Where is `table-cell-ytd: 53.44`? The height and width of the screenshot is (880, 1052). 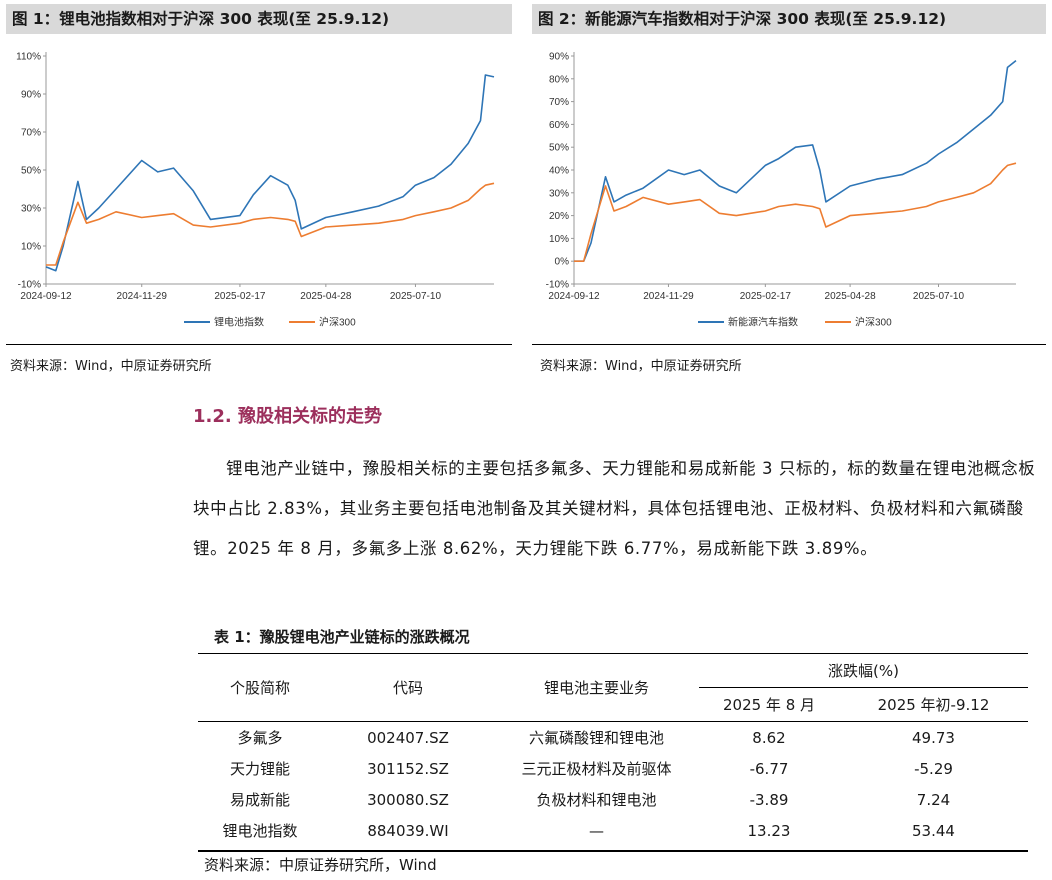 table-cell-ytd: 53.44 is located at coordinates (933, 830).